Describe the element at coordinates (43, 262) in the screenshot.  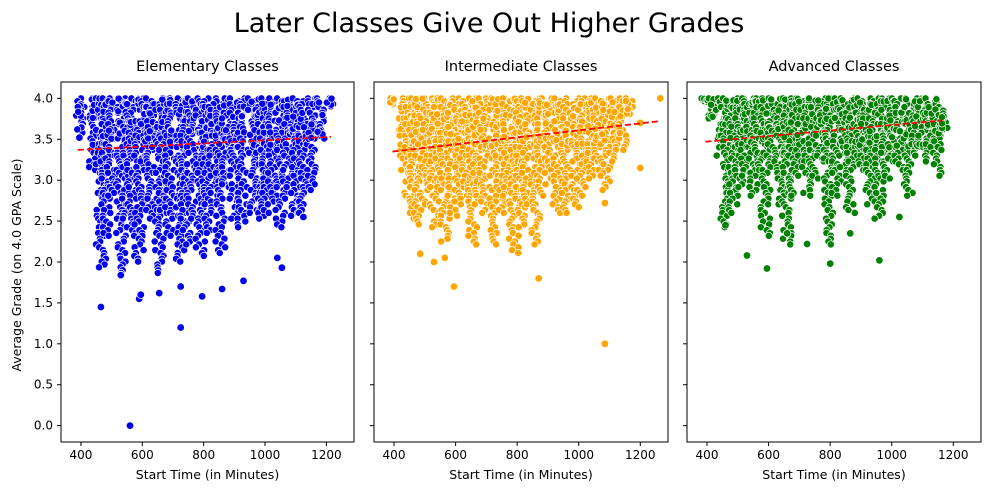
I see `y-tick-label: 2.0` at that location.